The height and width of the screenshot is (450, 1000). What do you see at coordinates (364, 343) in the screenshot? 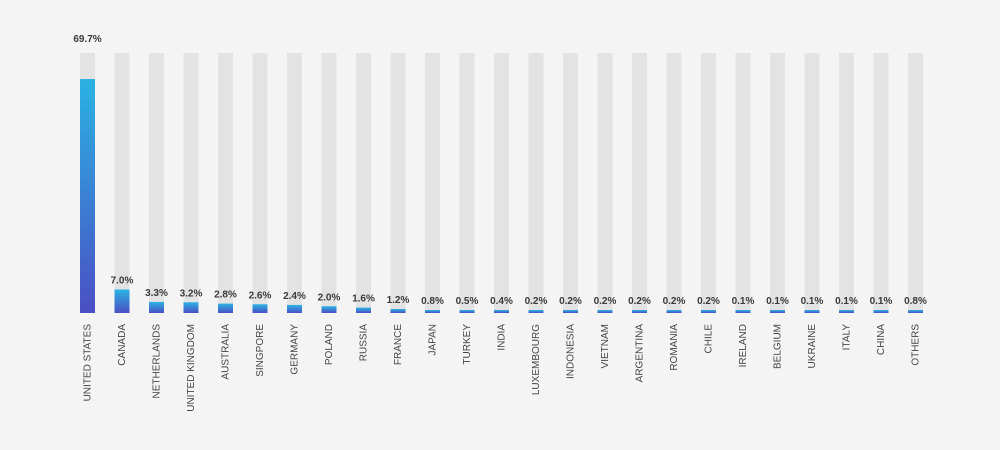
I see `category-label: RUSSIA` at bounding box center [364, 343].